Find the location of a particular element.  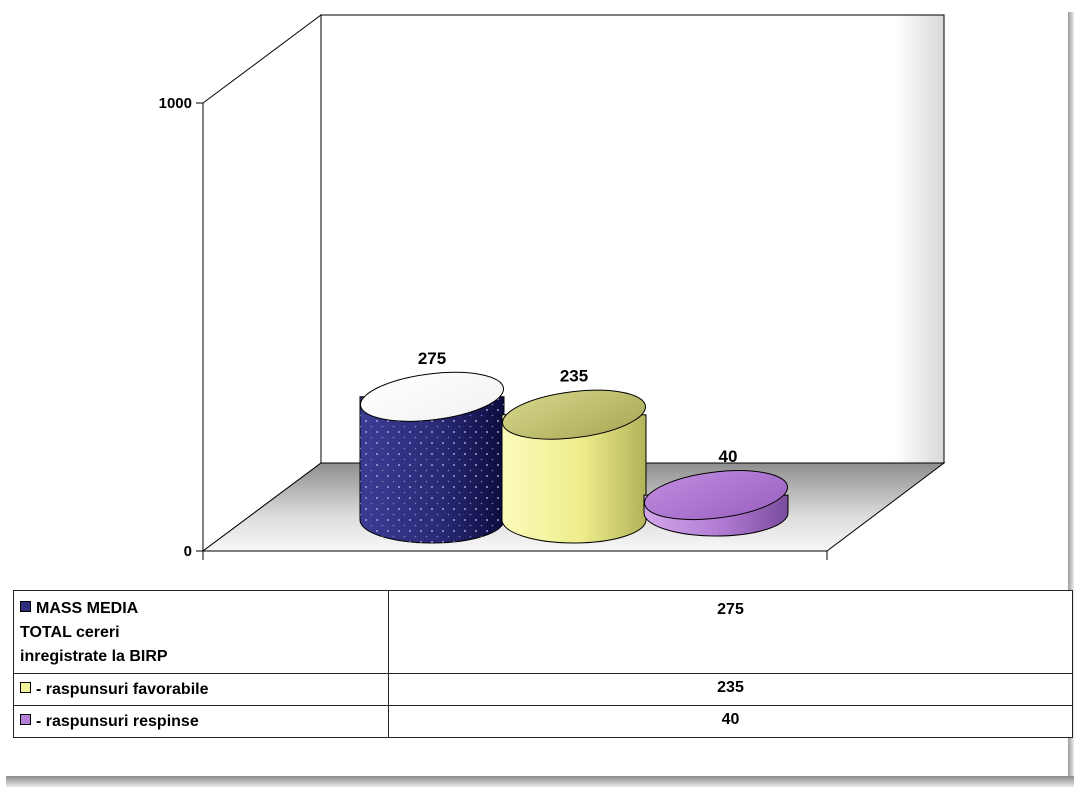

chart-left-wall is located at coordinates (262, 283).